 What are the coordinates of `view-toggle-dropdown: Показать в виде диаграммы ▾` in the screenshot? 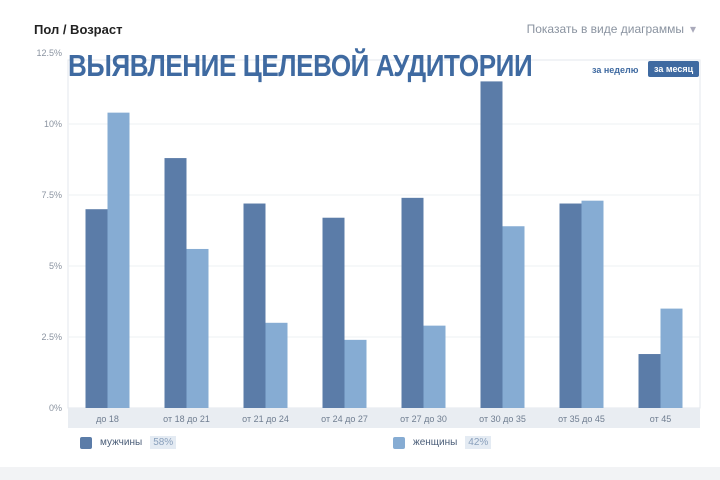 It's located at (611, 29).